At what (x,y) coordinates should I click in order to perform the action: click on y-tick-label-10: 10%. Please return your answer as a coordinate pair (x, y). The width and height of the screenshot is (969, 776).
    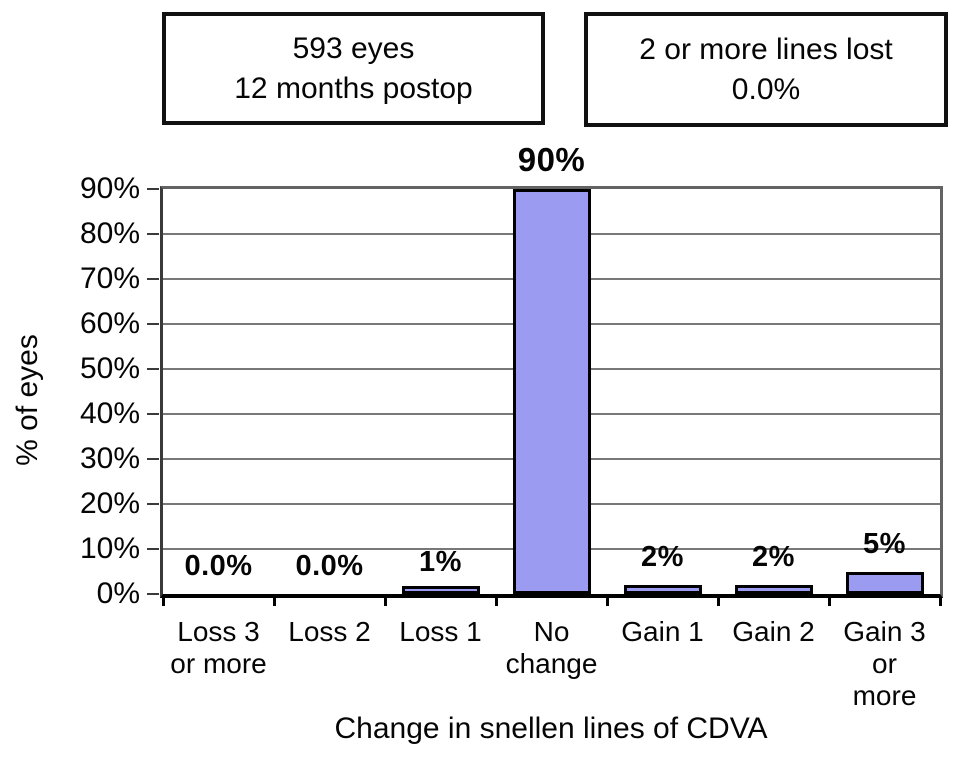
    Looking at the image, I should click on (109, 548).